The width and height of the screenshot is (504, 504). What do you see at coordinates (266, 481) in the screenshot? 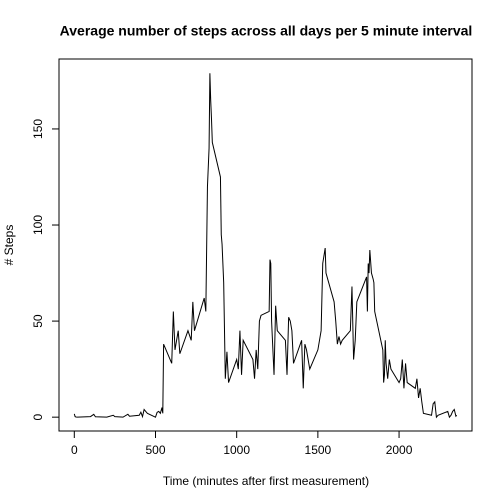
I see `x-axis-label: Time (minutes after first measurement)` at bounding box center [266, 481].